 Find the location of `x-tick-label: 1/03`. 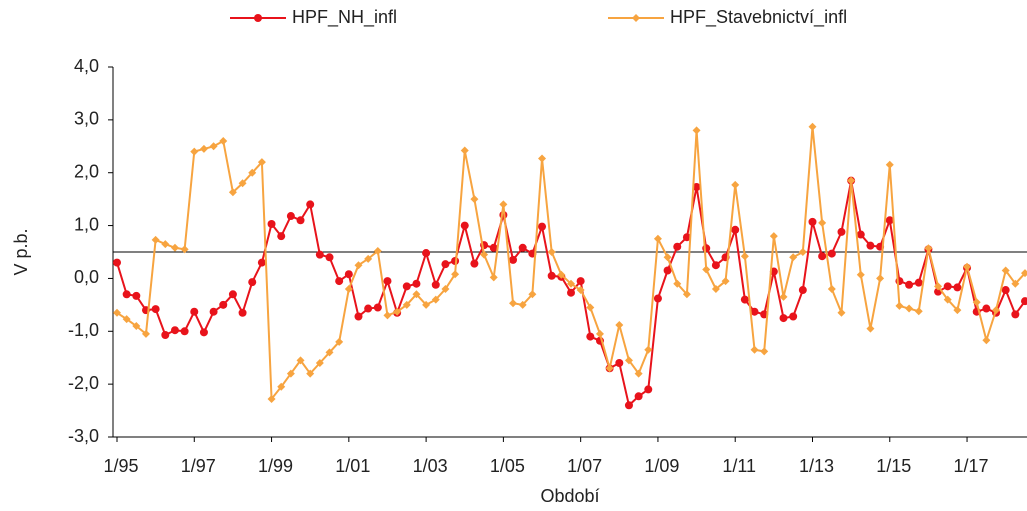

x-tick-label: 1/03 is located at coordinates (430, 466).